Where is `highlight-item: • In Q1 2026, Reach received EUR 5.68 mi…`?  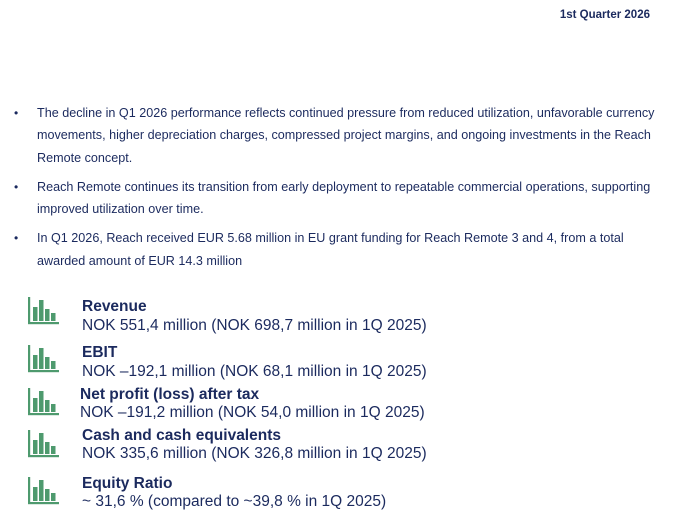 highlight-item: • In Q1 2026, Reach received EUR 5.68 mi… is located at coordinates (341, 249).